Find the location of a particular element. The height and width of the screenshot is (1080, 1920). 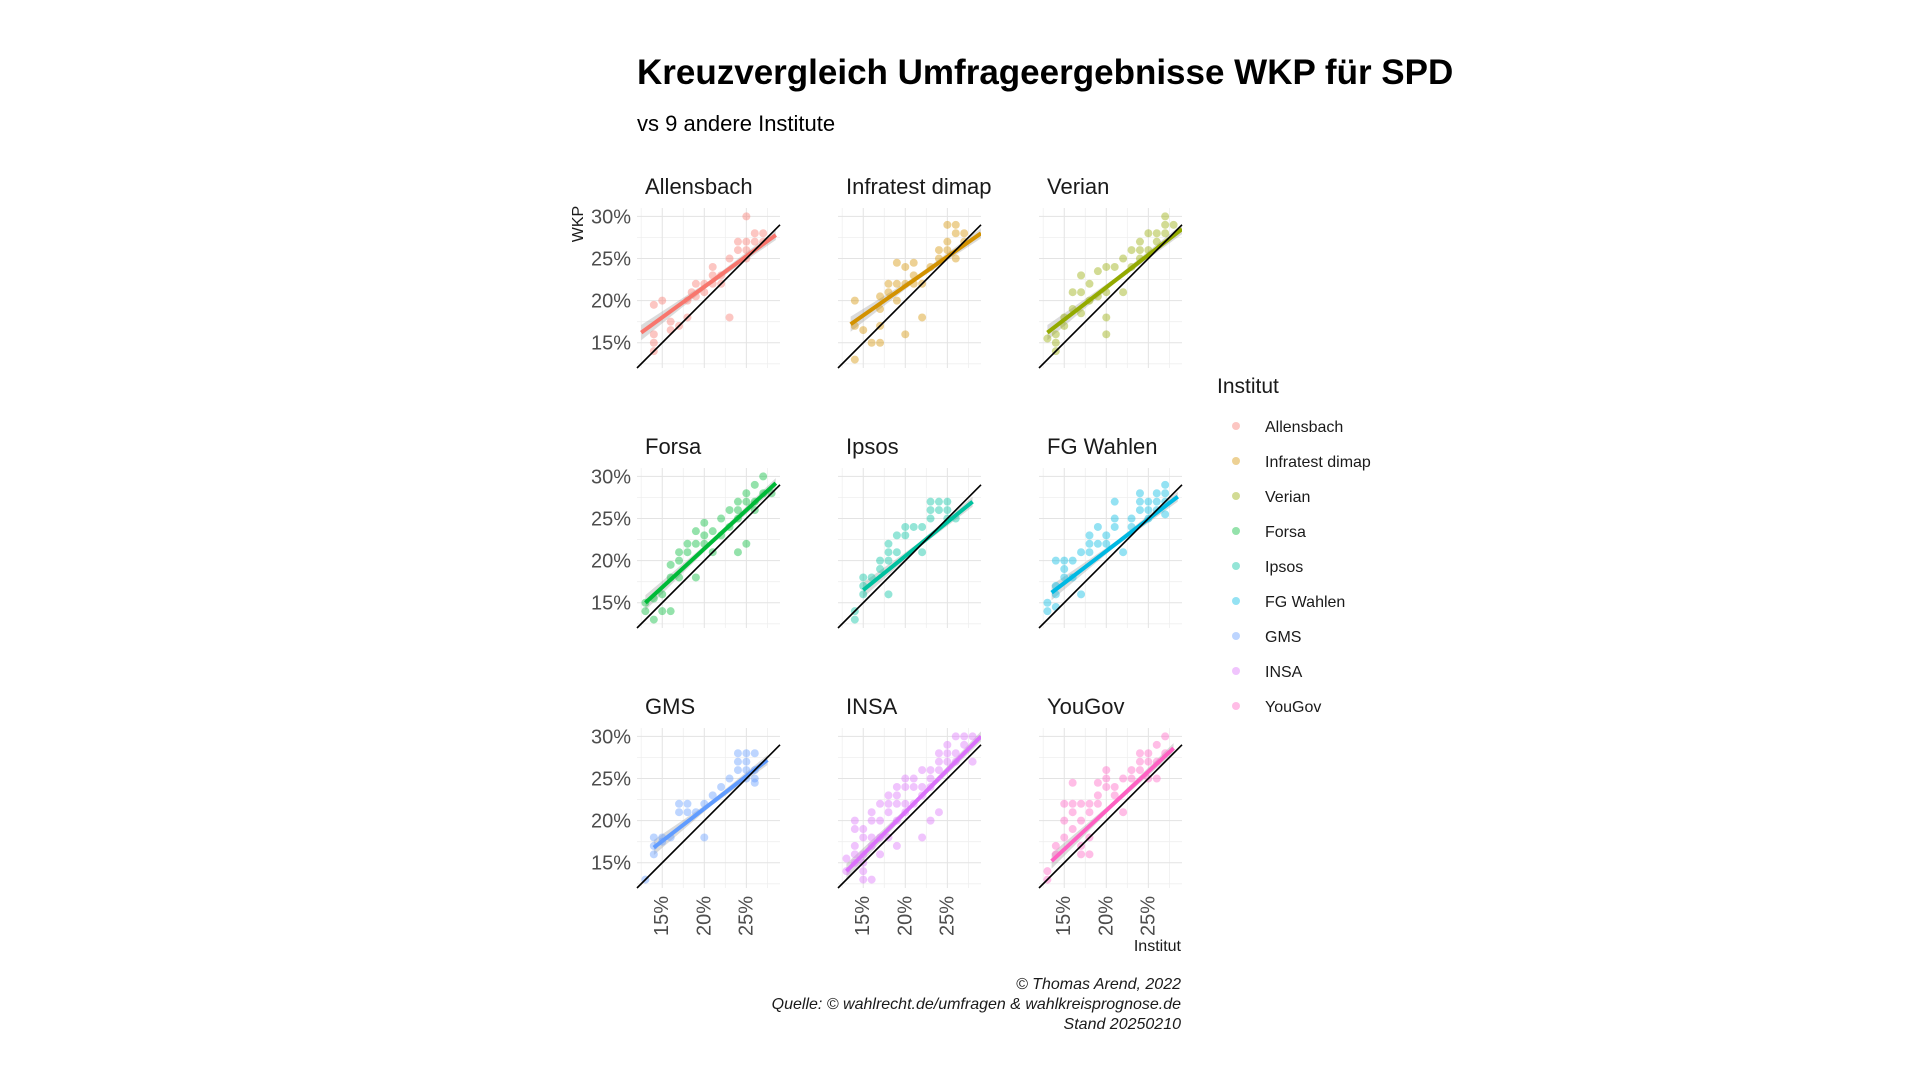

facet-label: INSA is located at coordinates (872, 706).